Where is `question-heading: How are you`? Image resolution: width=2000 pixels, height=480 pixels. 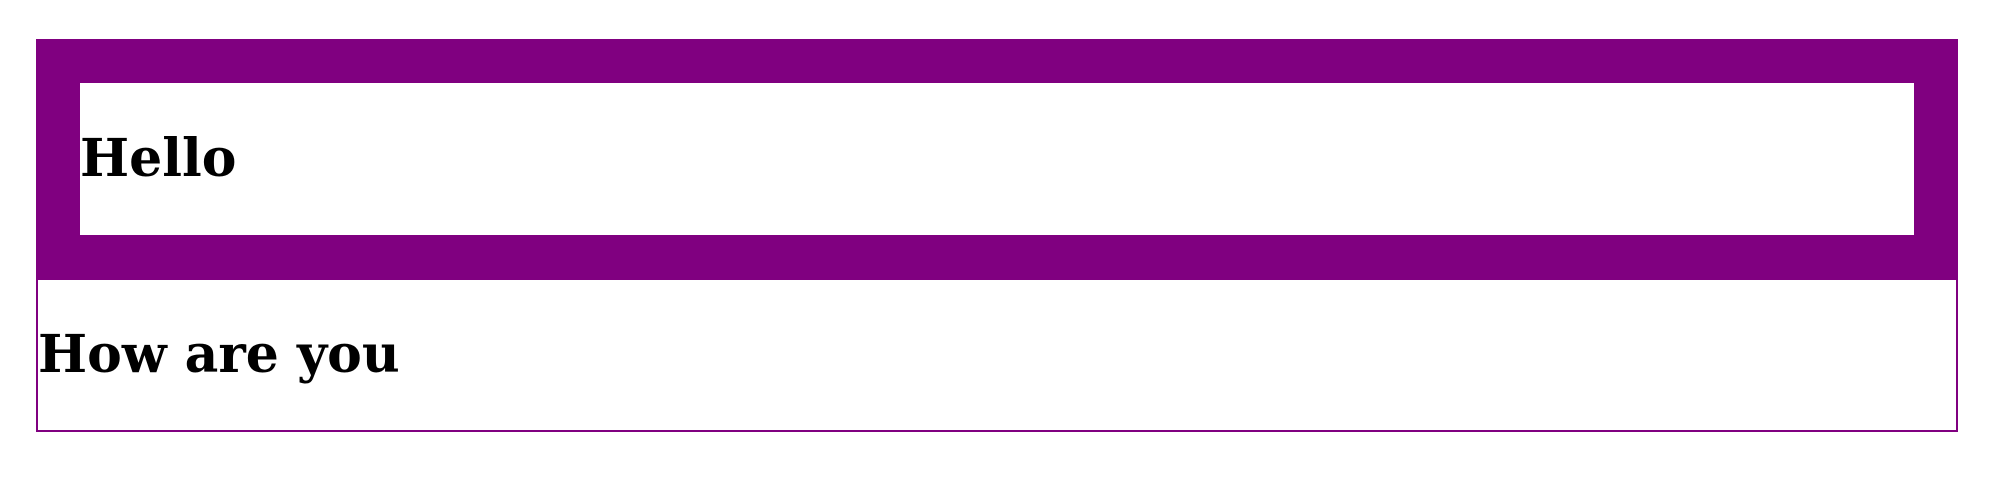 question-heading: How are you is located at coordinates (219, 354).